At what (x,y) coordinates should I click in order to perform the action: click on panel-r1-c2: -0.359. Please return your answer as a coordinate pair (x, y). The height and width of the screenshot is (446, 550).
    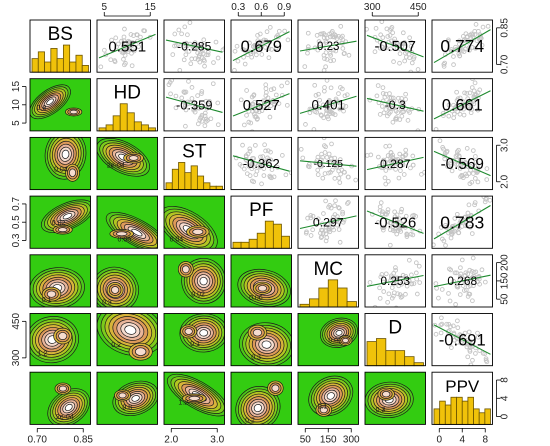
    Looking at the image, I should click on (194, 105).